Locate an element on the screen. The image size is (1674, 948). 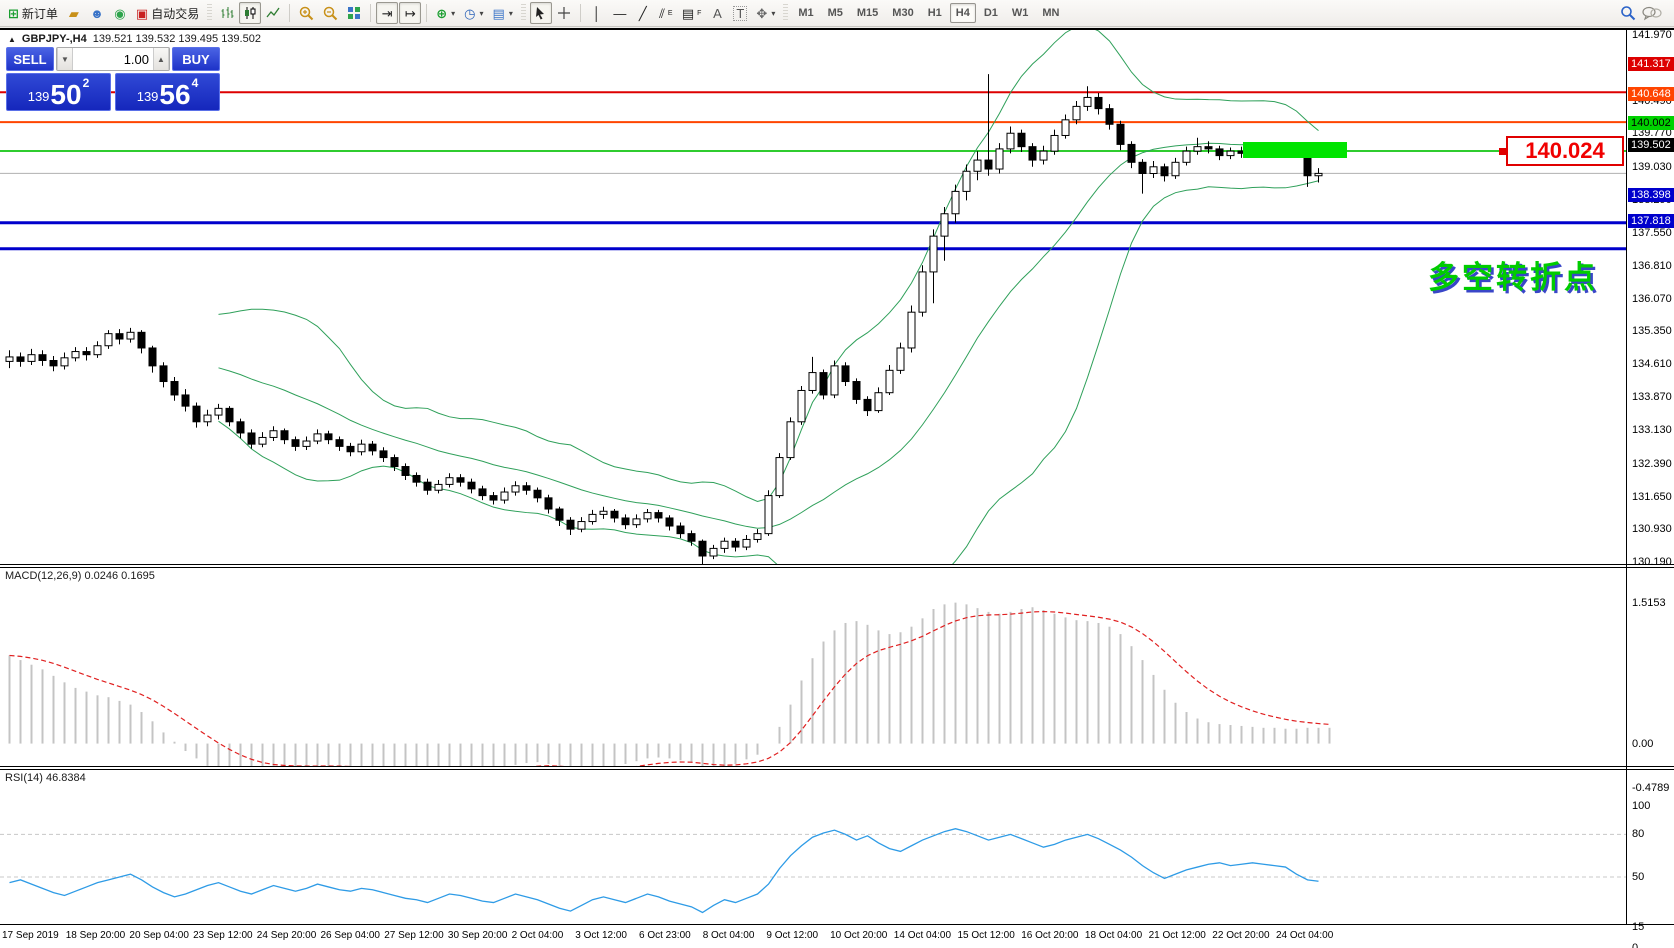
price-tick: 136.810 is located at coordinates (1652, 265).